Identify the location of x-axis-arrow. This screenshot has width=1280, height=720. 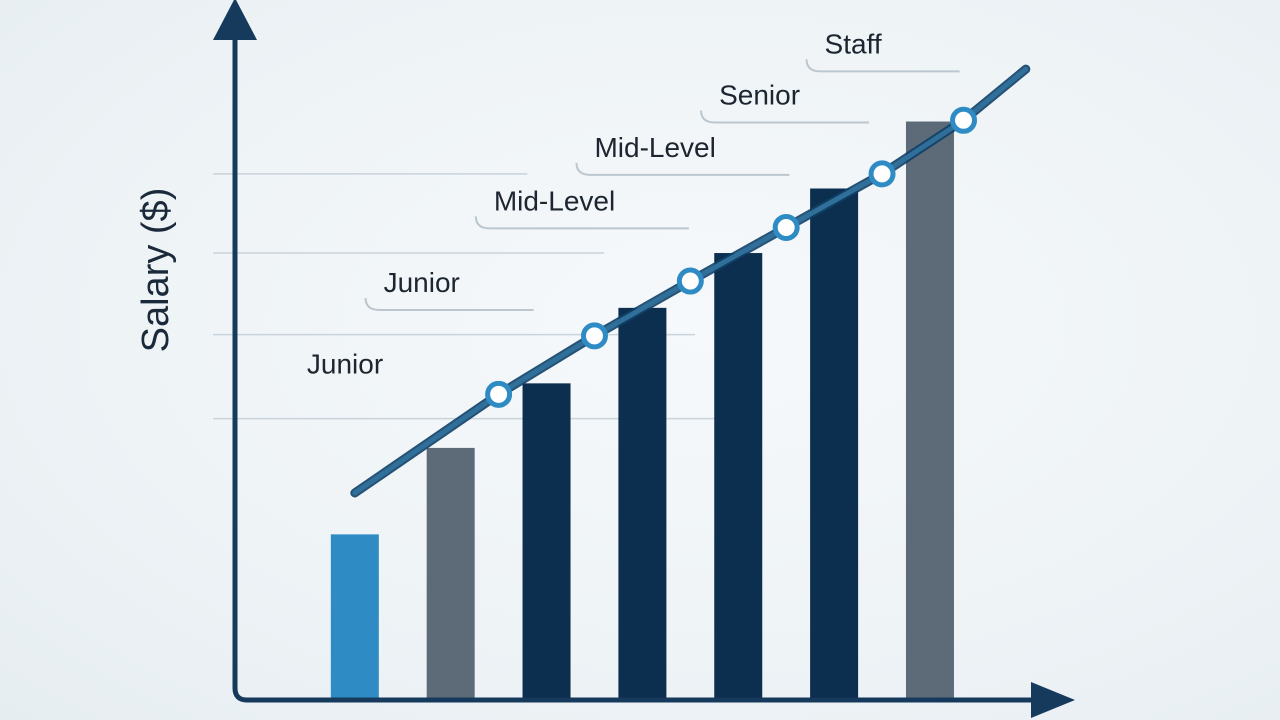
(1053, 700).